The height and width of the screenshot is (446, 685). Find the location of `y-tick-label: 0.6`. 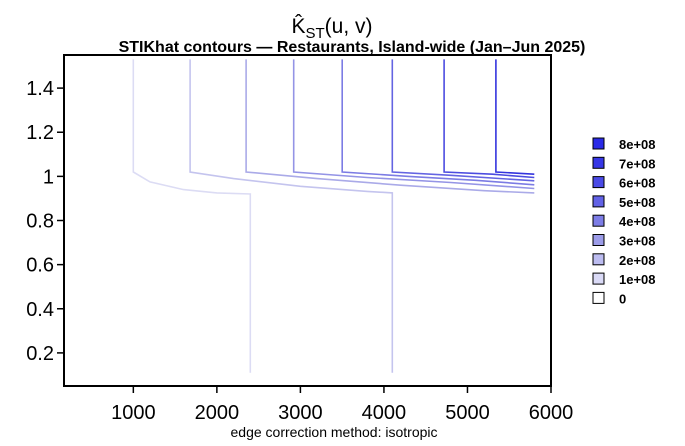

y-tick-label: 0.6 is located at coordinates (40, 266).